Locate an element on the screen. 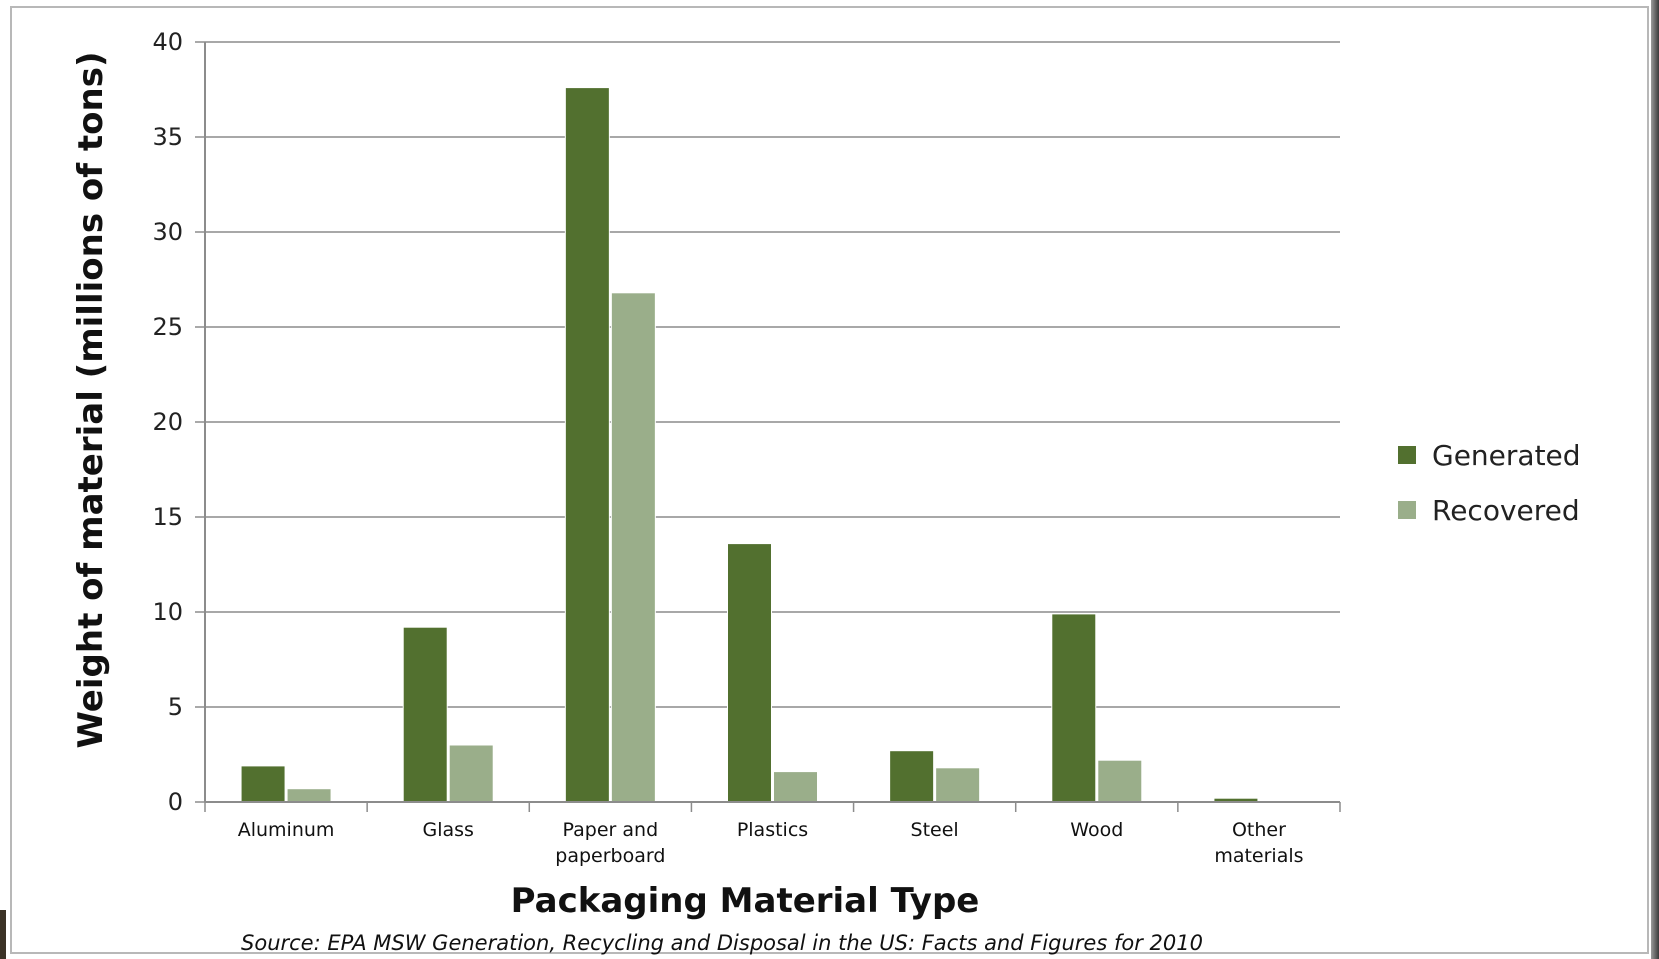  y-tick-label: 25 is located at coordinates (167, 327).